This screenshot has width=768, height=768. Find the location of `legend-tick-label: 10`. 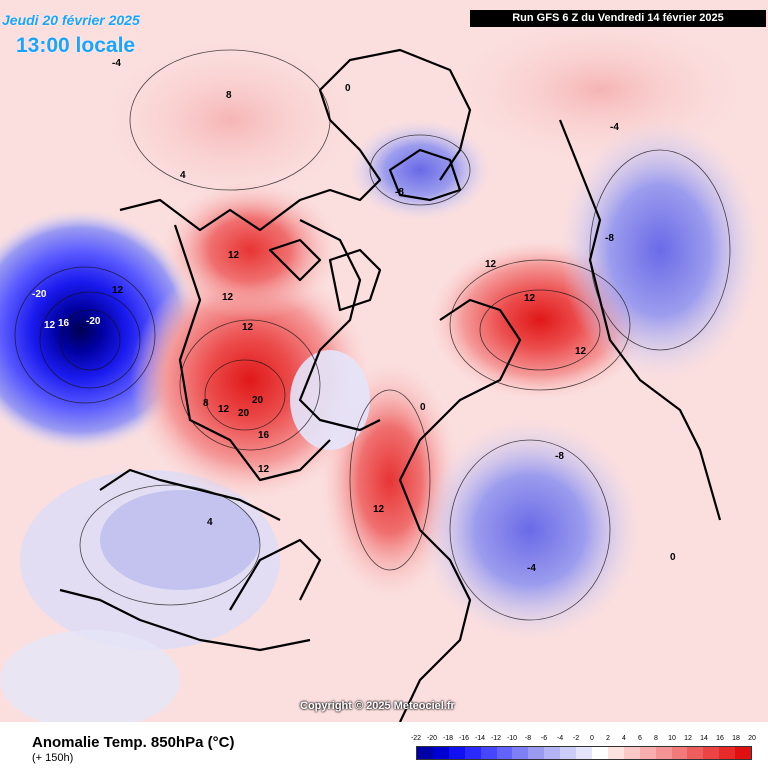

legend-tick-label: 10 is located at coordinates (672, 738).